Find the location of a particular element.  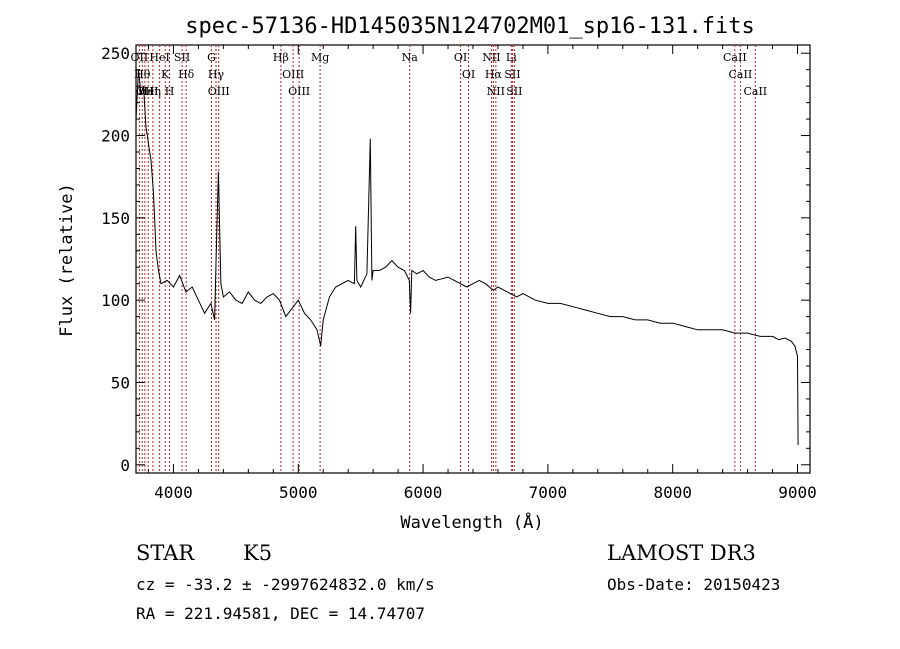

x-tick-label: 7000 is located at coordinates (548, 492).